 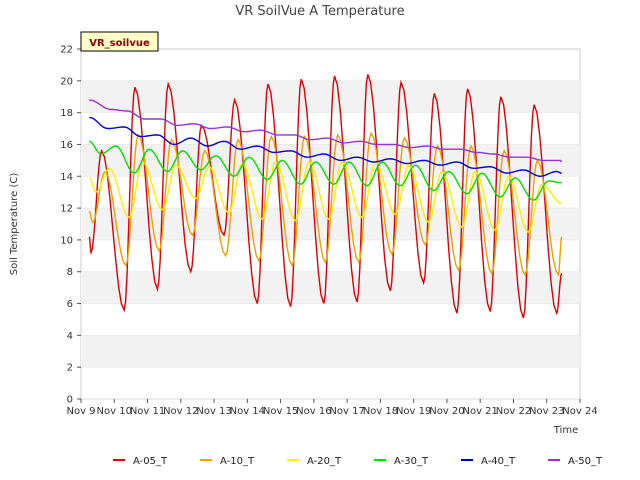 I want to click on y-tick-label: 18, so click(x=66, y=113).